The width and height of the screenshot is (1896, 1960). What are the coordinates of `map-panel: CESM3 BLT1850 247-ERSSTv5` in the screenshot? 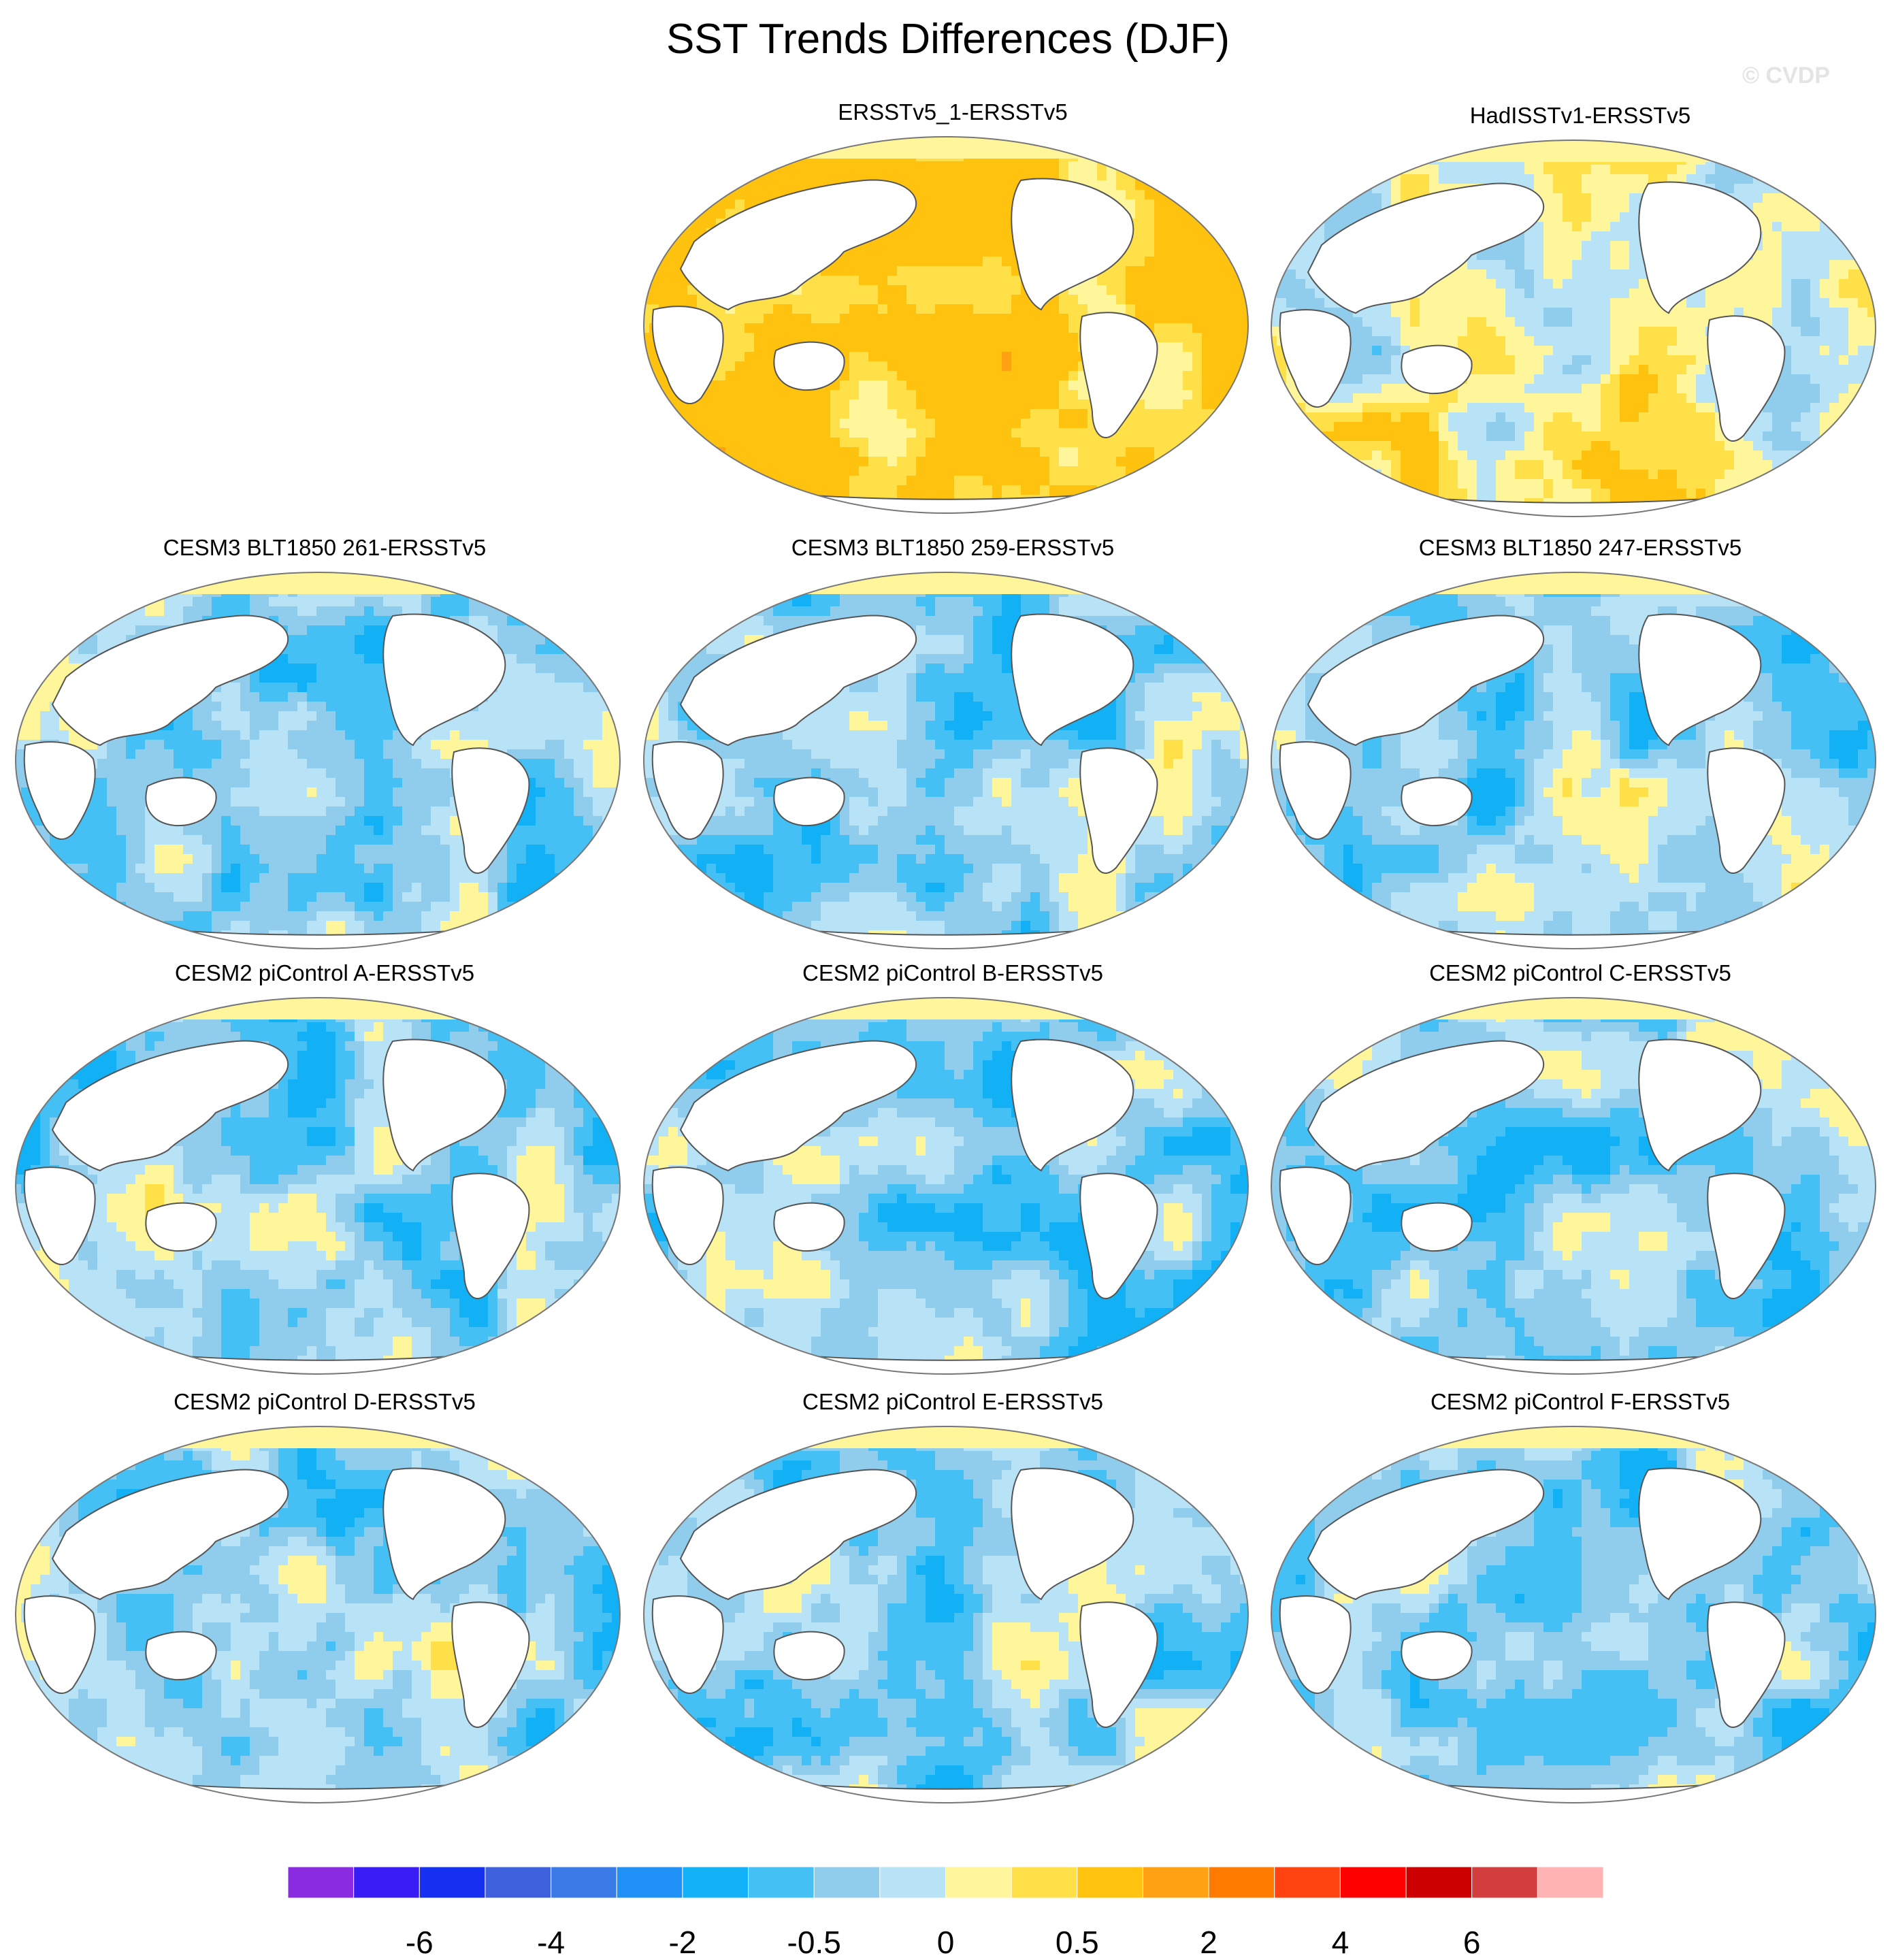 It's located at (1580, 745).